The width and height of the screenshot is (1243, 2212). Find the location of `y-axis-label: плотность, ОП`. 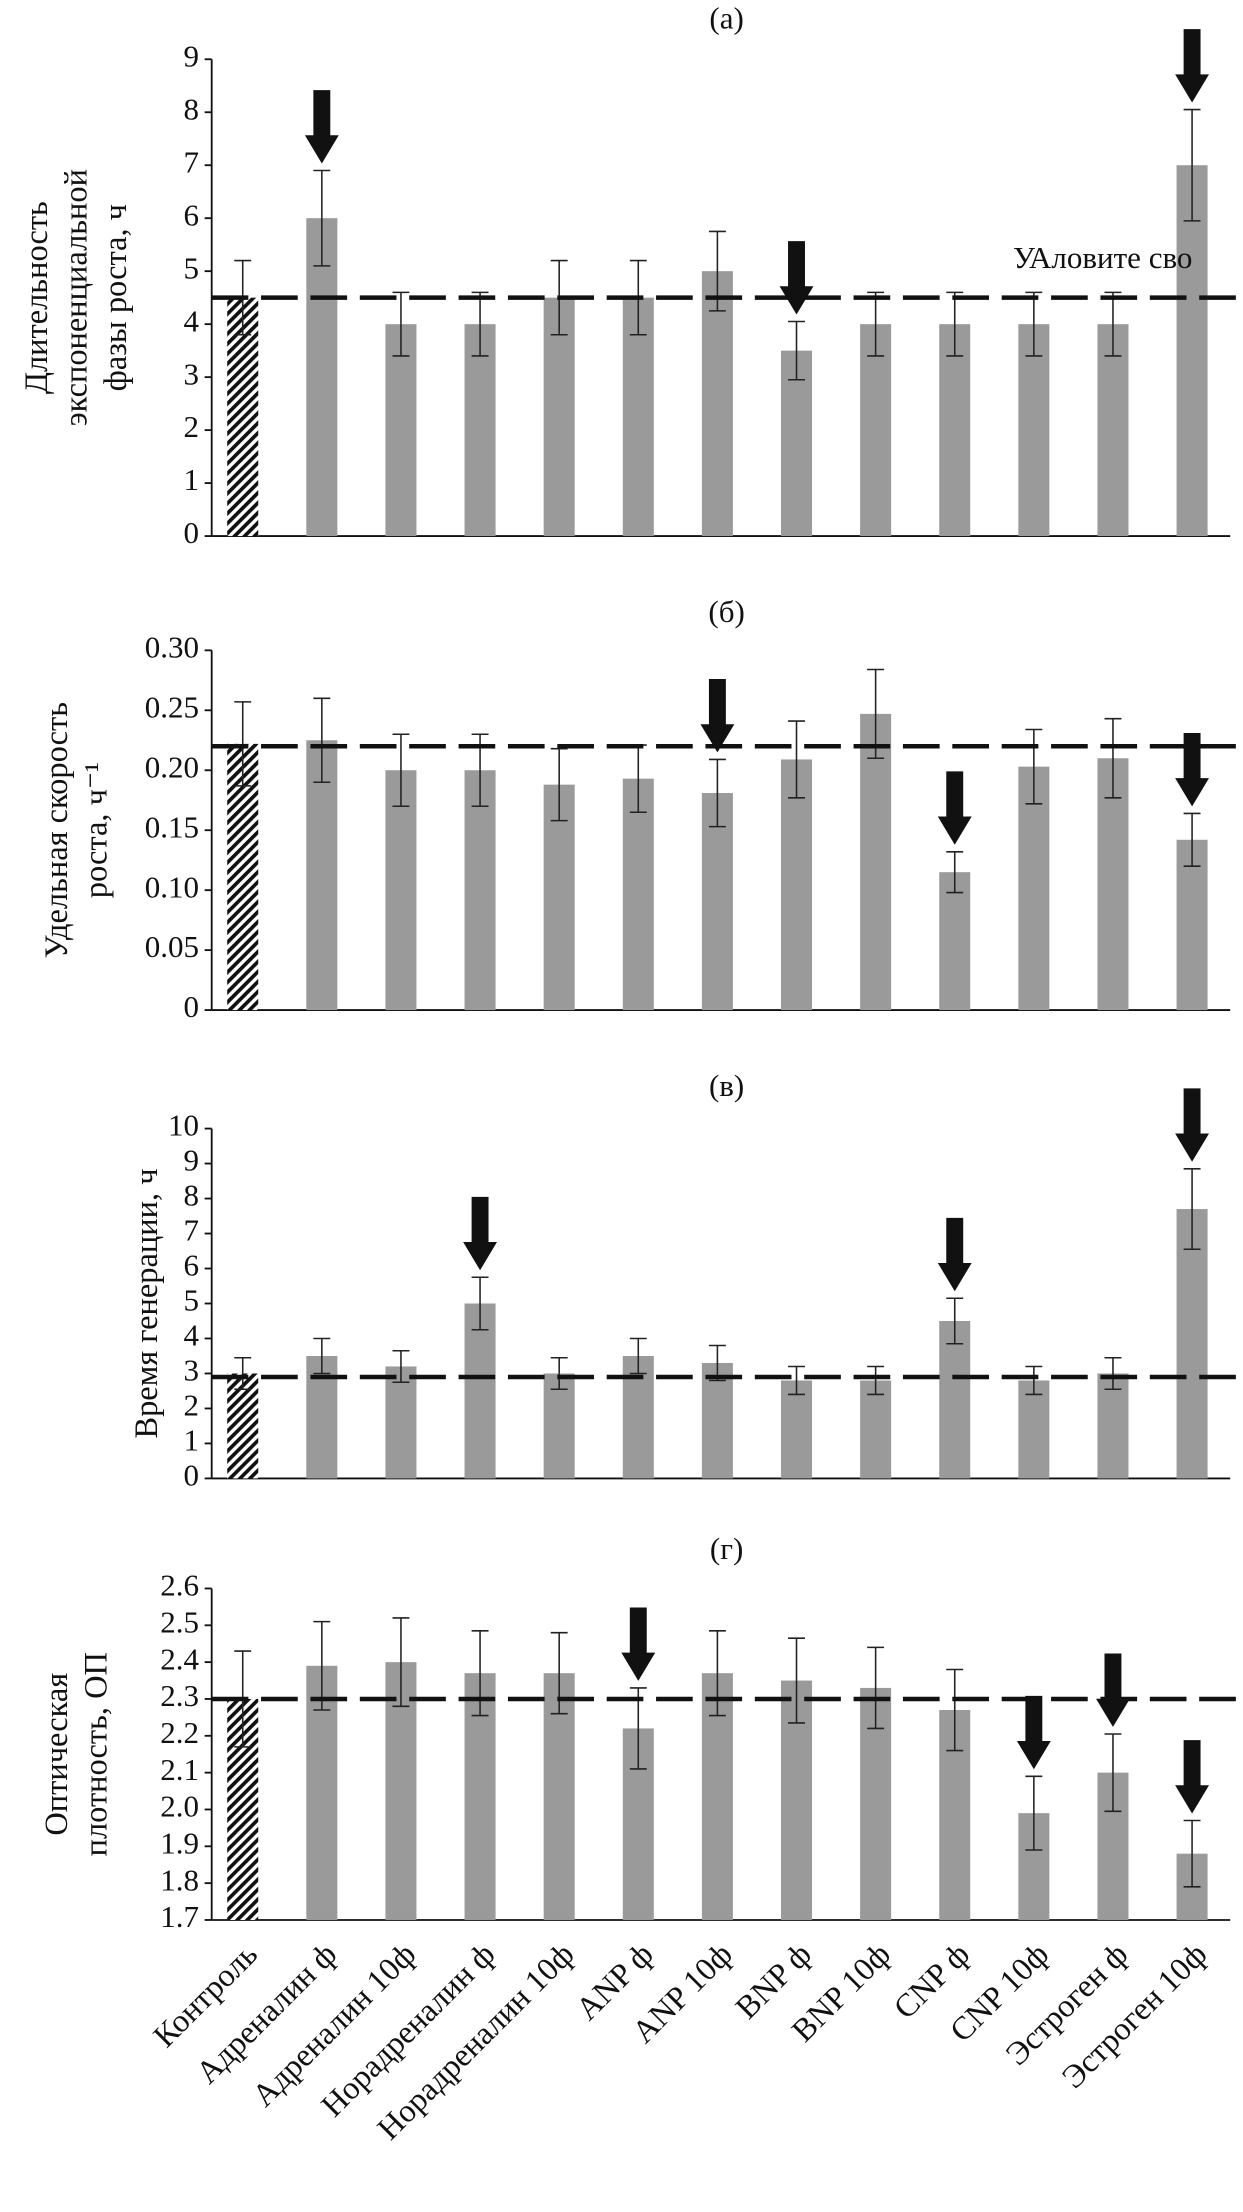

y-axis-label: плотность, ОП is located at coordinates (96, 1754).